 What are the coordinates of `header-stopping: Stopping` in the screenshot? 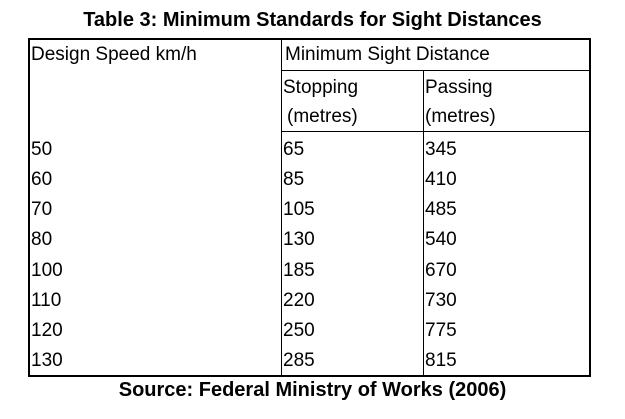 It's located at (321, 87).